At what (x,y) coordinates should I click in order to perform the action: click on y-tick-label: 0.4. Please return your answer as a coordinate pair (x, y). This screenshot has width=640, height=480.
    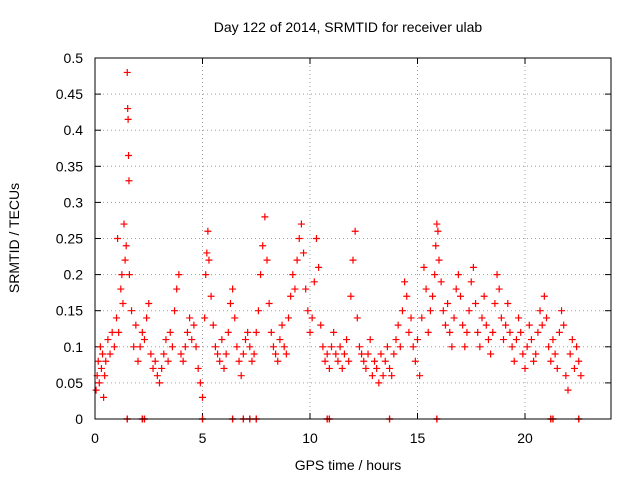
    Looking at the image, I should click on (74, 130).